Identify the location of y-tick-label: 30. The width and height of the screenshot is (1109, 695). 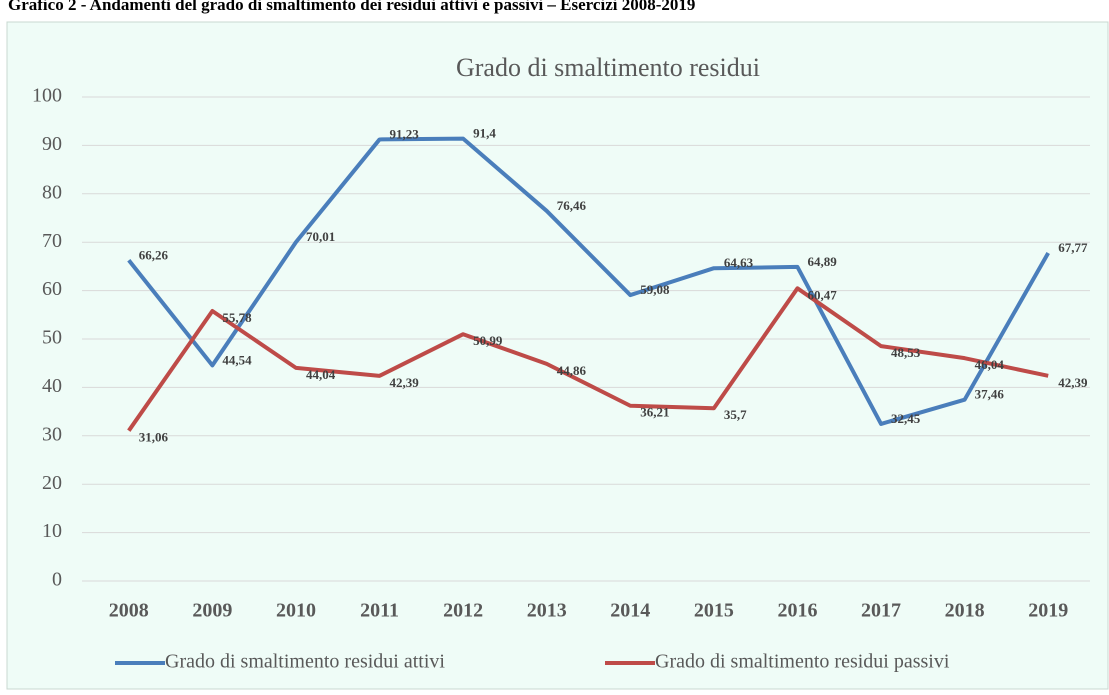
(52, 434).